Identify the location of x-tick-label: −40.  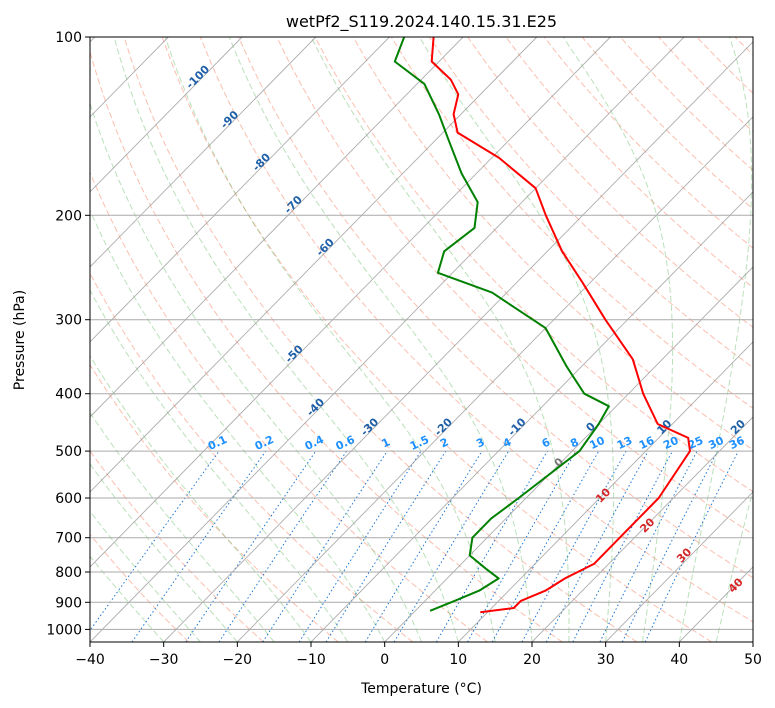
(90, 660).